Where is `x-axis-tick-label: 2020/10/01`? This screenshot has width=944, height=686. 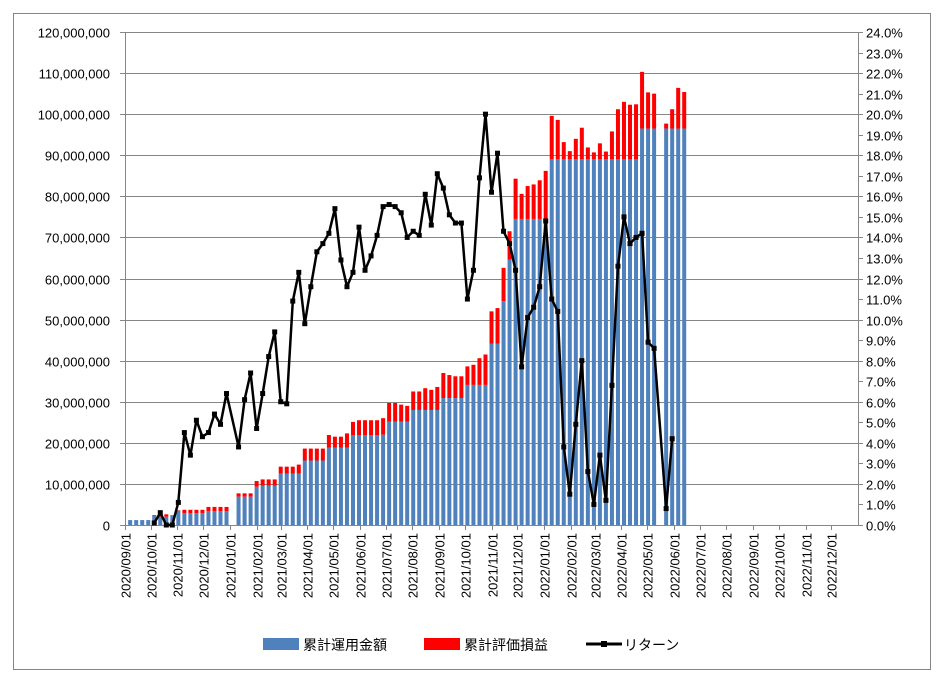
x-axis-tick-label: 2020/10/01 is located at coordinates (152, 565).